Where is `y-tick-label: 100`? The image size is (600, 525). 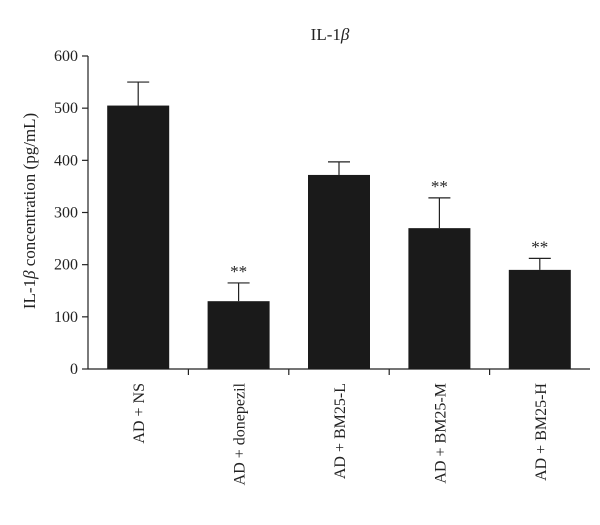 y-tick-label: 100 is located at coordinates (66, 317).